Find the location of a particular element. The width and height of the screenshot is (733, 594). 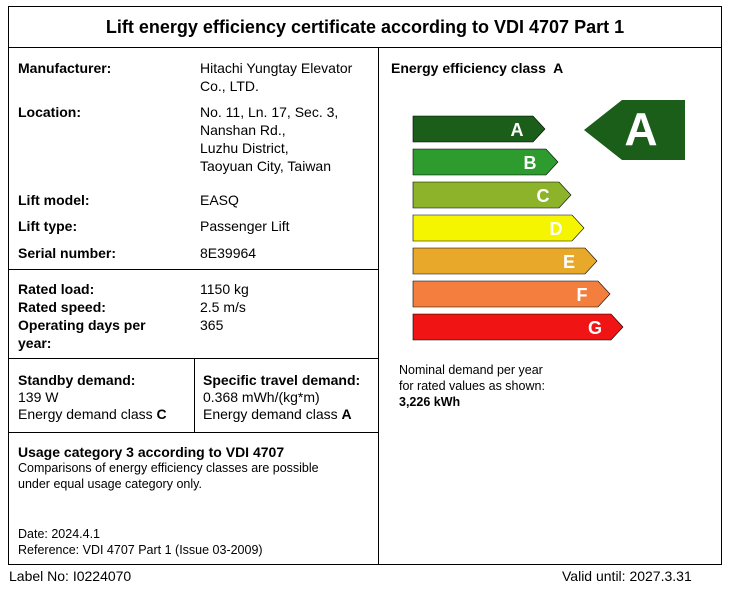

travel-value: 0.368 mWh/(kg*m) is located at coordinates (261, 397).